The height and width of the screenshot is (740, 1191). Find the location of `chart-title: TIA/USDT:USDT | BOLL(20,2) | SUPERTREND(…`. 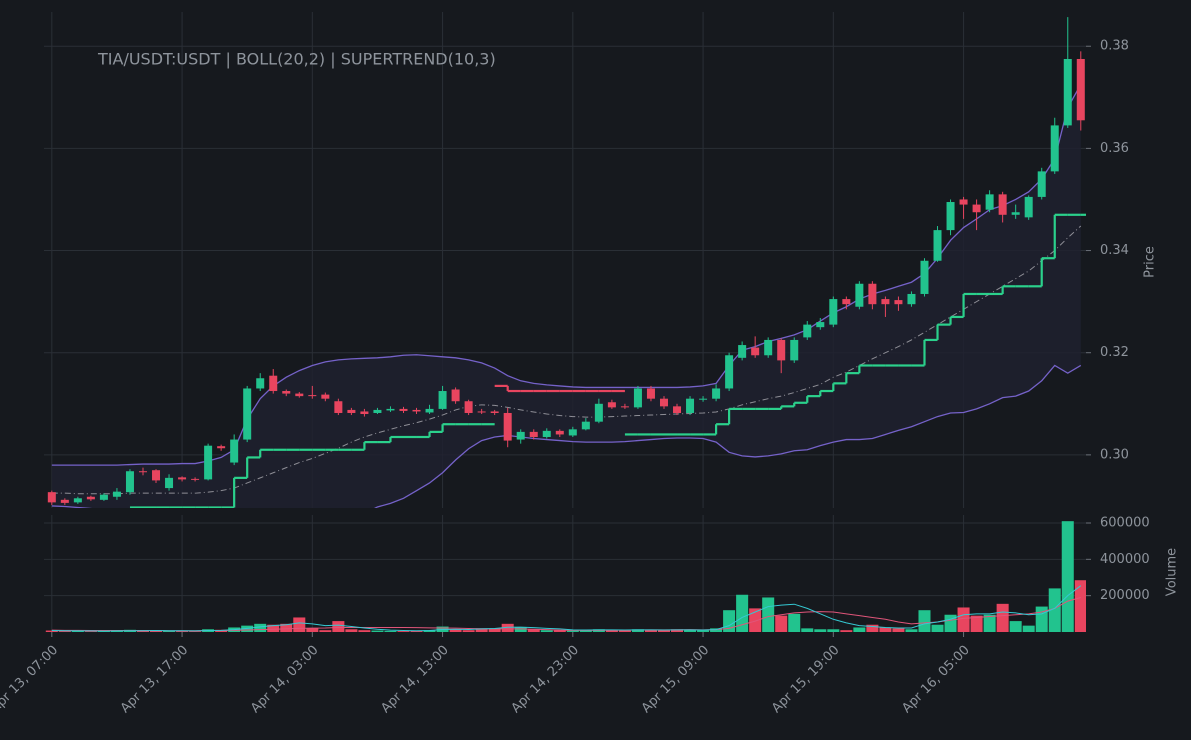

chart-title: TIA/USDT:USDT | BOLL(20,2) | SUPERTREND(… is located at coordinates (296, 59).